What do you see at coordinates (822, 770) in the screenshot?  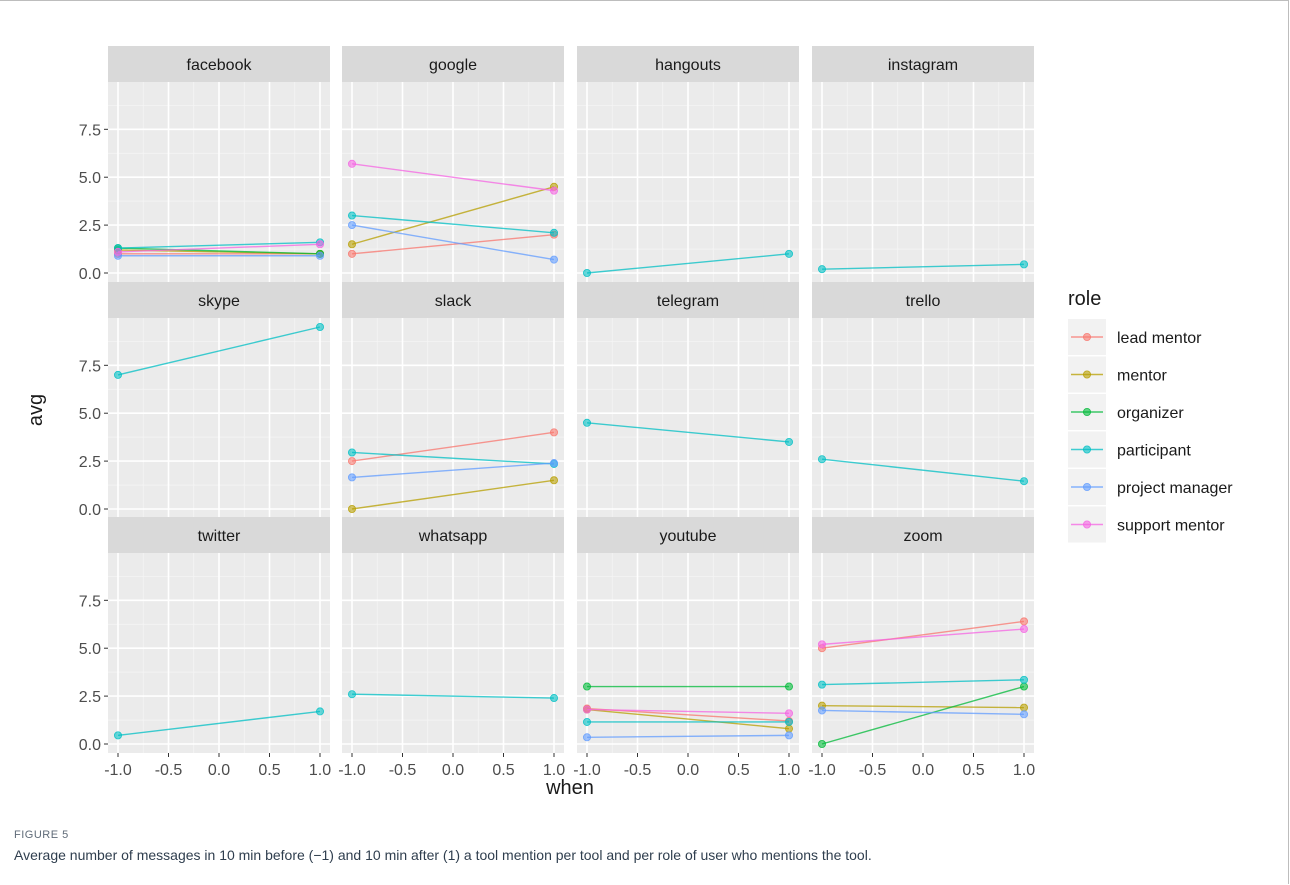 I see `x-tick-label: -1.0` at bounding box center [822, 770].